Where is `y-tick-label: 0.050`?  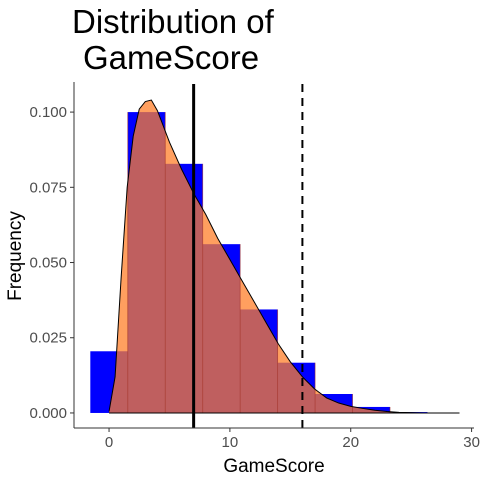
y-tick-label: 0.050 is located at coordinates (48, 263).